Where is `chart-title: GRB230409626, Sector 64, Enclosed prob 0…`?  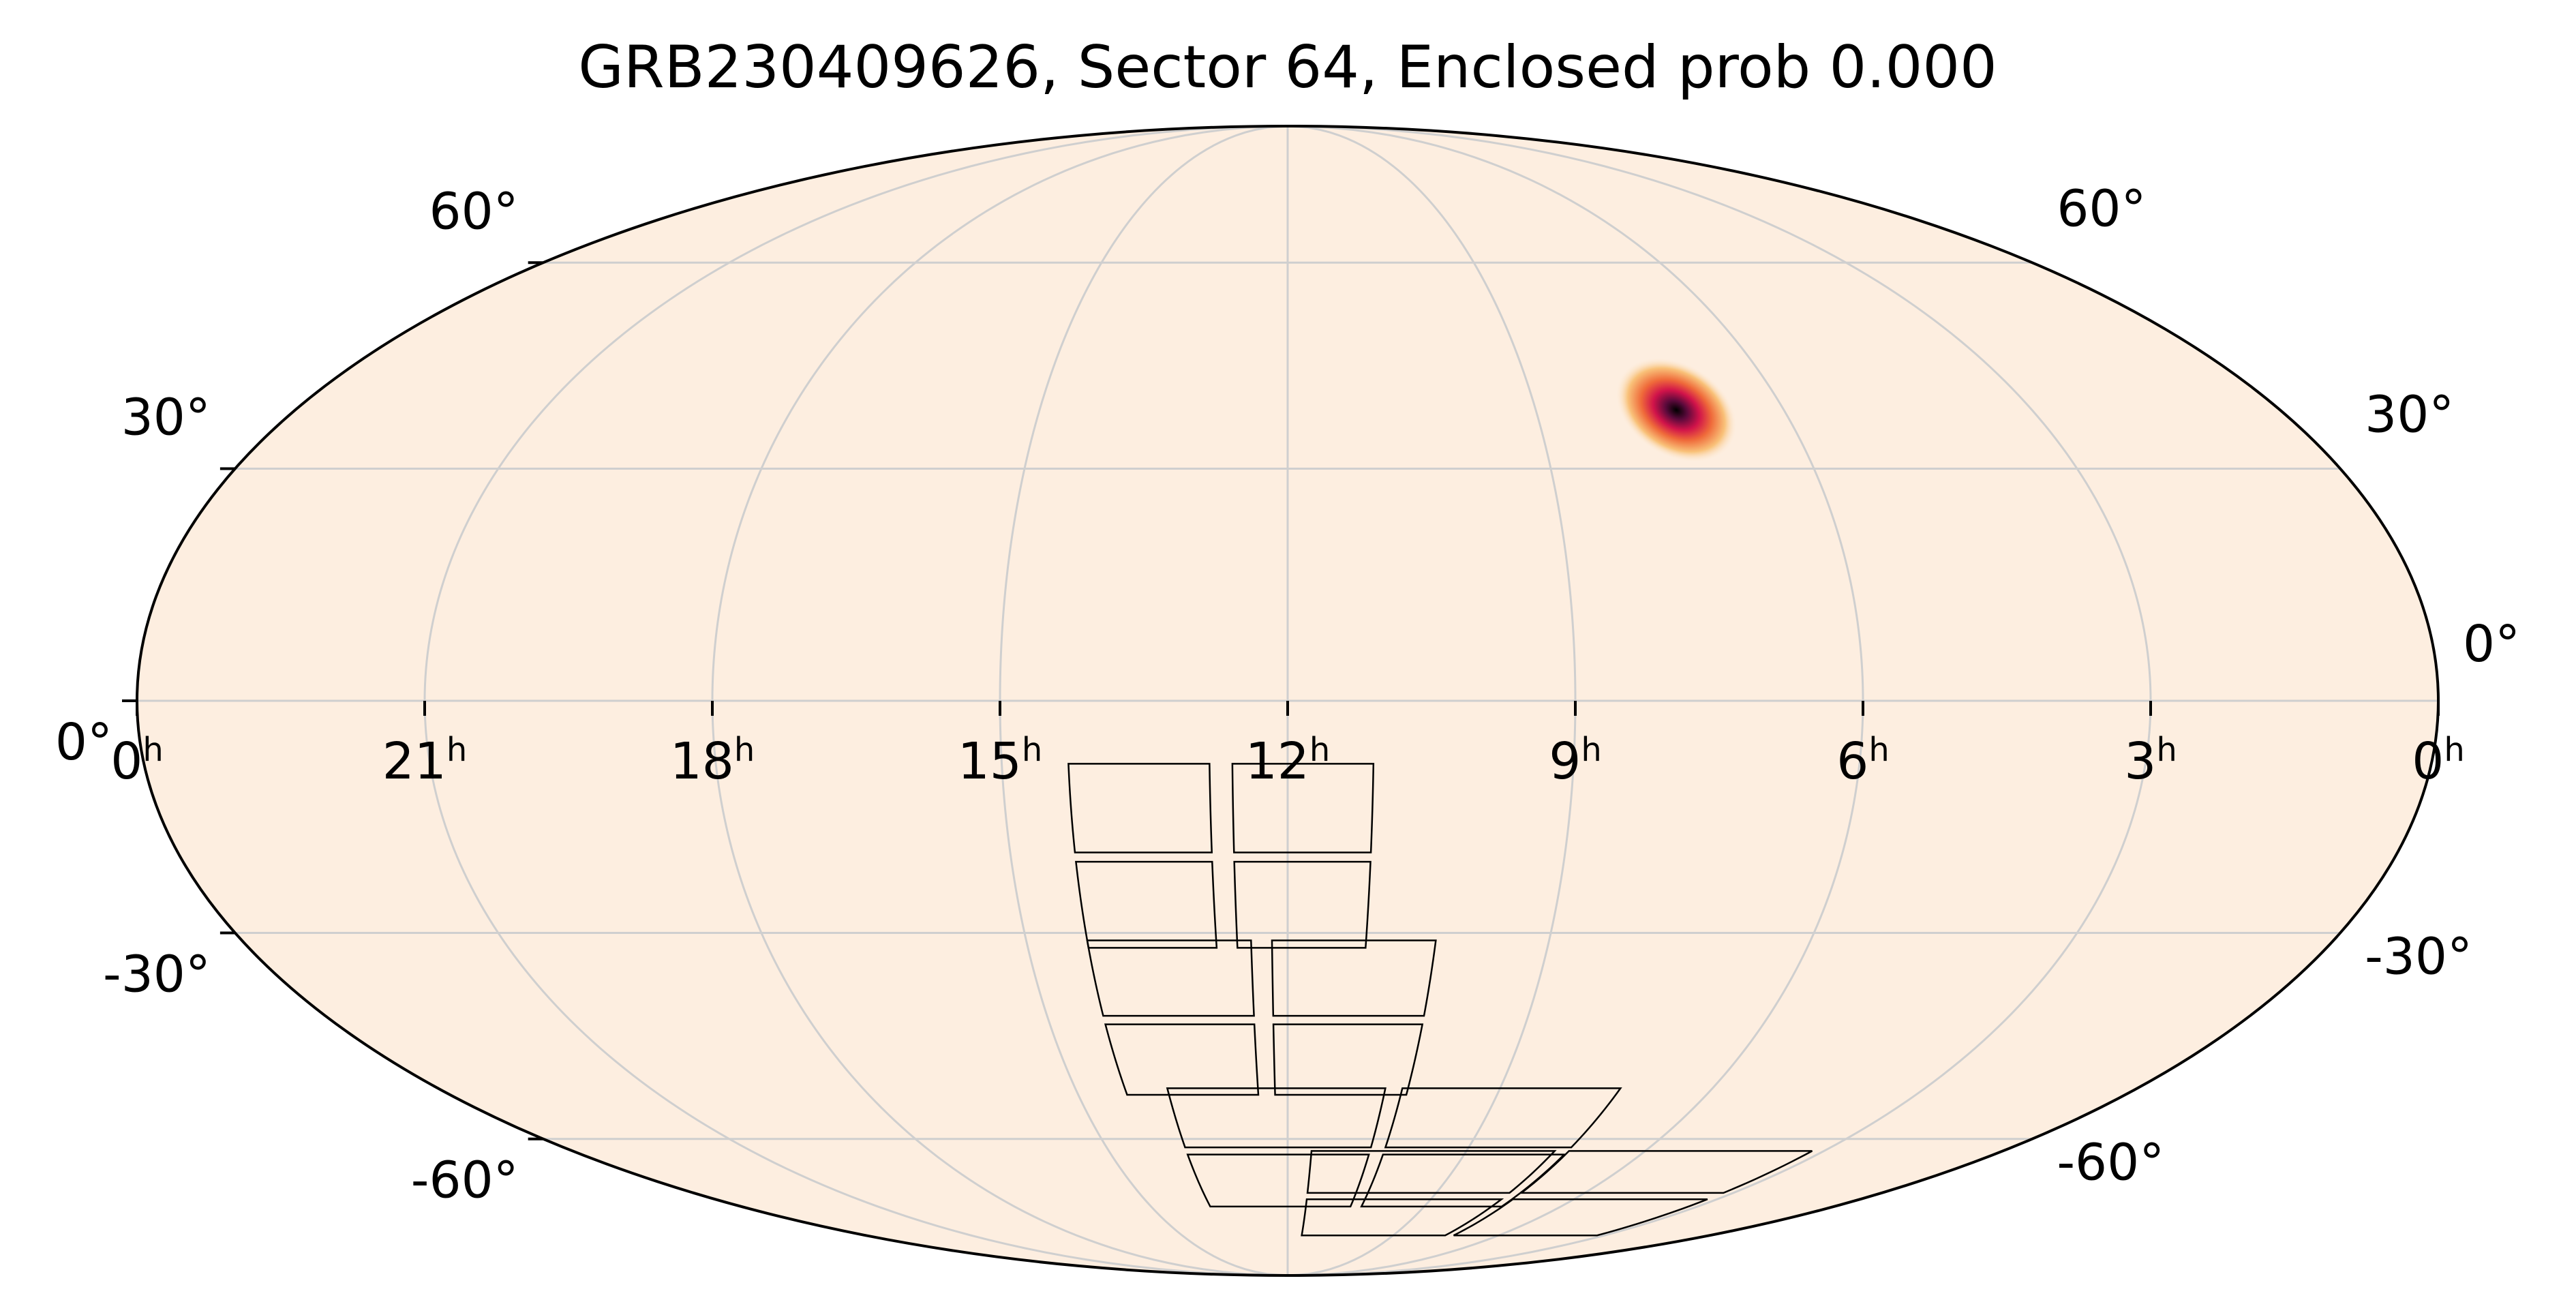 chart-title: GRB230409626, Sector 64, Enclosed prob 0… is located at coordinates (1287, 67).